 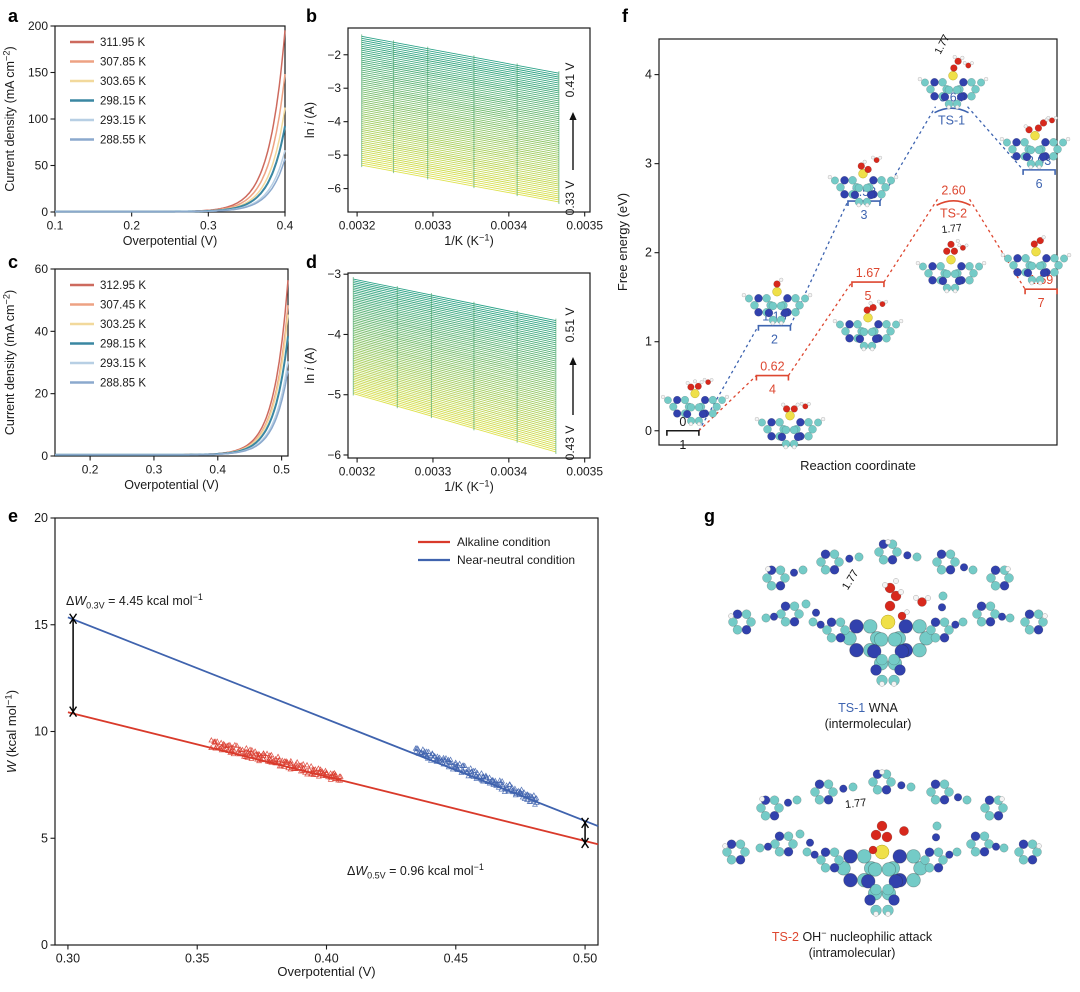 What do you see at coordinates (570, 80) in the screenshot?
I see `voltage-top-label: 0.41 V` at bounding box center [570, 80].